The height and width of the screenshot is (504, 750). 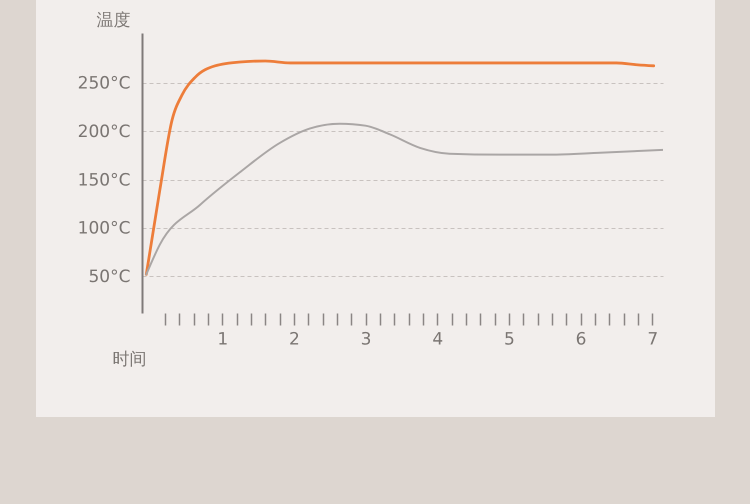 I want to click on y-tick-label: 100°C, so click(x=104, y=228).